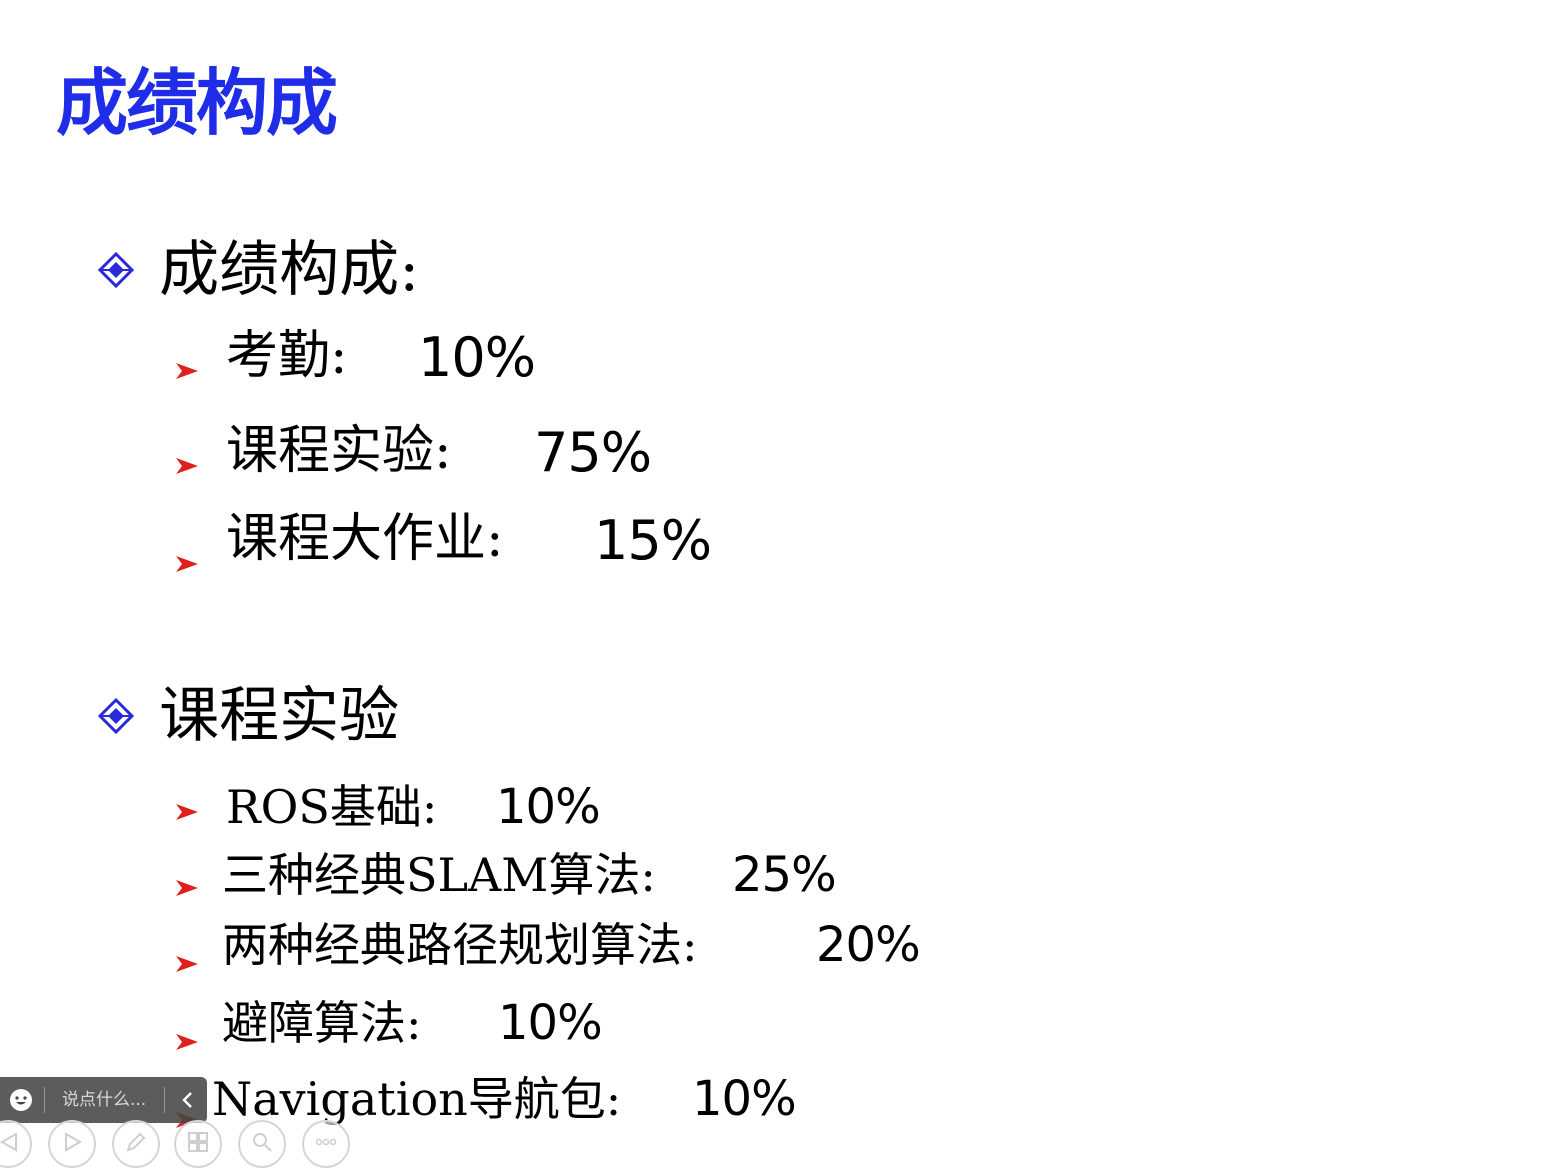  Describe the element at coordinates (289, 270) in the screenshot. I see `section-label: 成绩构成:` at that location.